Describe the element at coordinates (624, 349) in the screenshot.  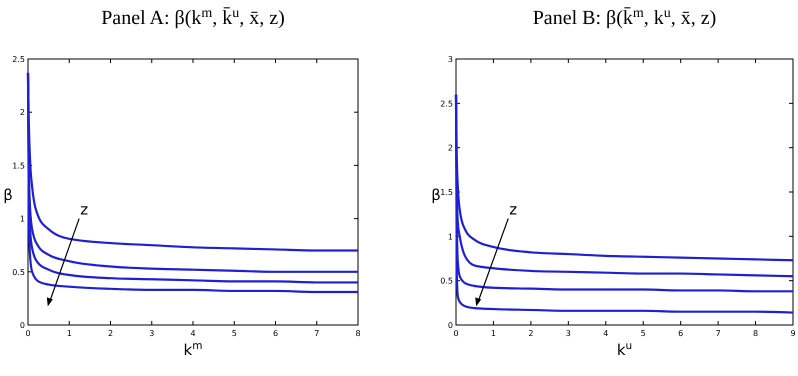
I see `x-axis-title: k$^{u}$` at that location.